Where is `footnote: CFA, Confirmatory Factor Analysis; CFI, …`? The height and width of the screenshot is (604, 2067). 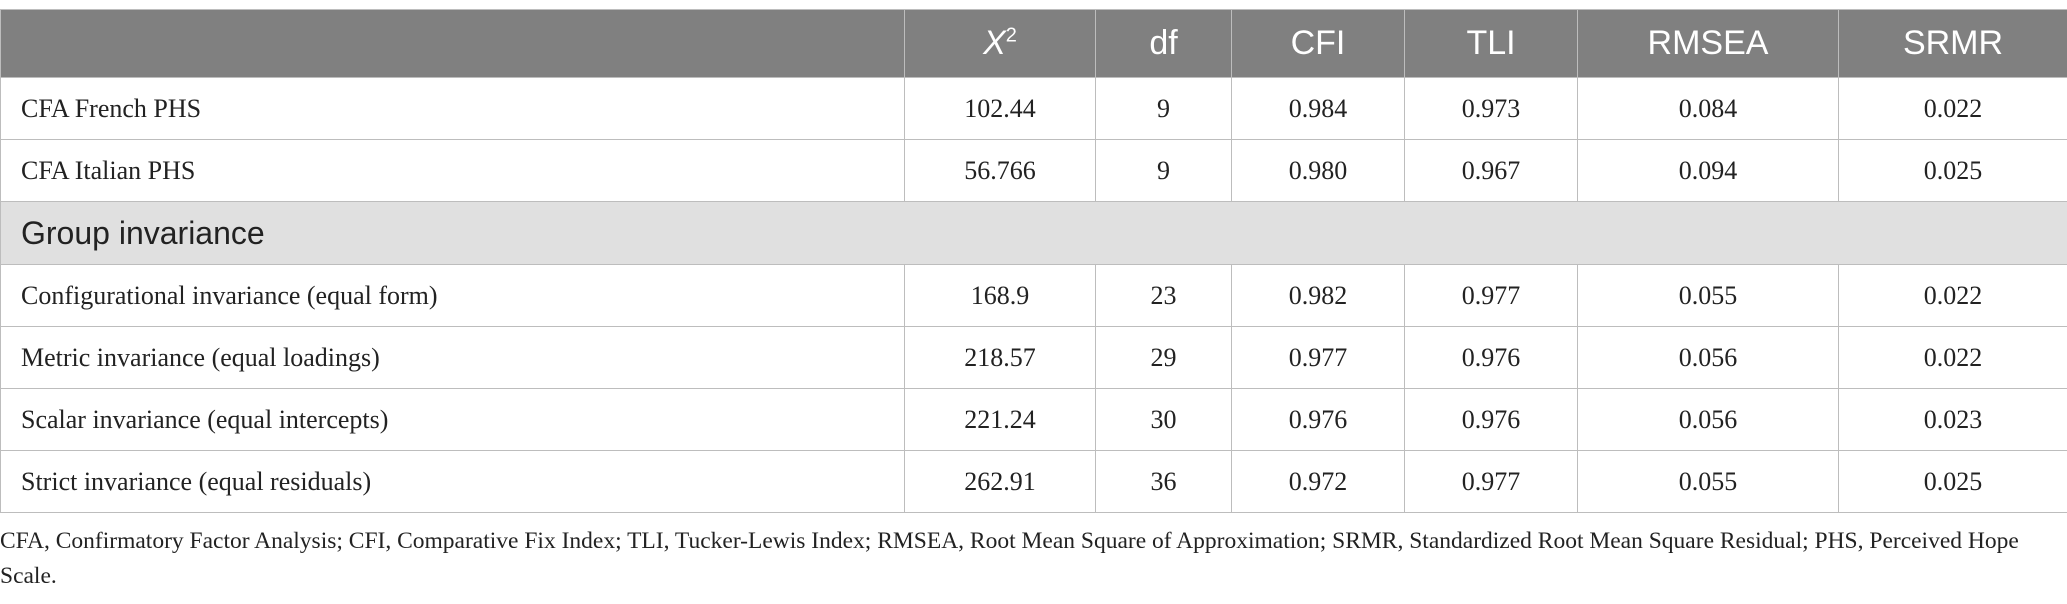
footnote: CFA, Confirmatory Factor Analysis; CFI, … is located at coordinates (1009, 558).